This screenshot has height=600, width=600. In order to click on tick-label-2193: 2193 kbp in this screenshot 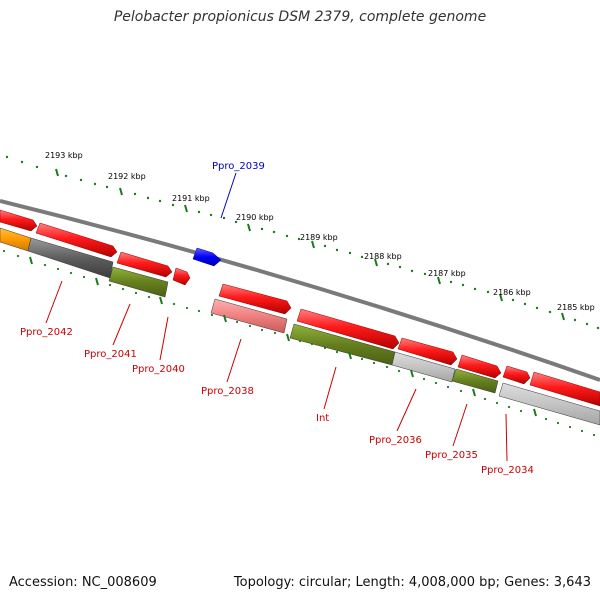, I will do `click(64, 155)`.